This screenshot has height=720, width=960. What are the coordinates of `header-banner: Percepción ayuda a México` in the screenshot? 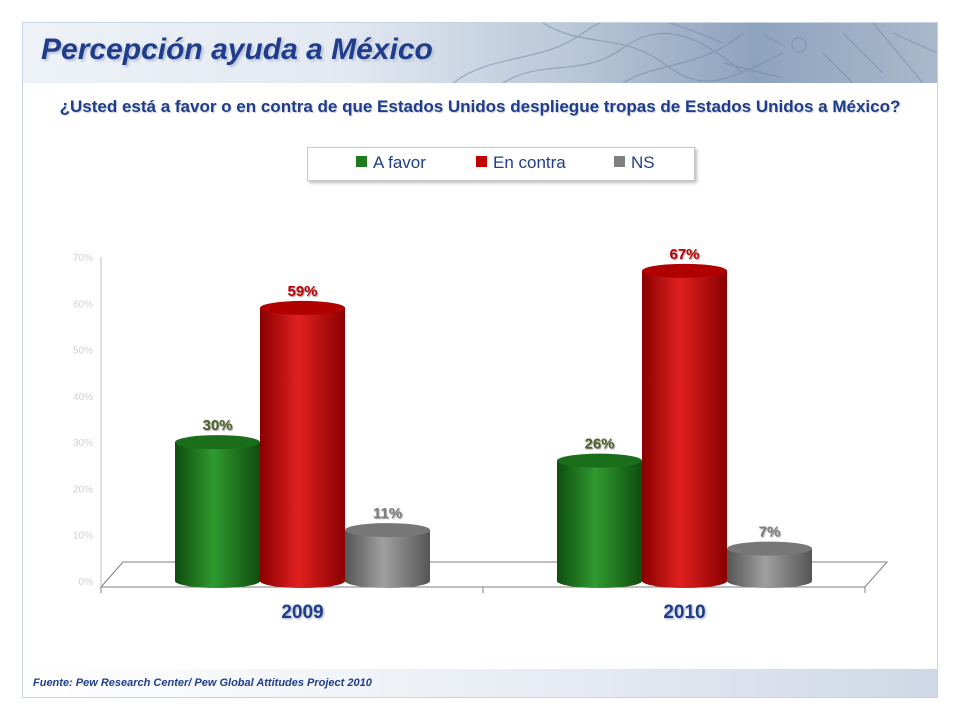 It's located at (480, 53).